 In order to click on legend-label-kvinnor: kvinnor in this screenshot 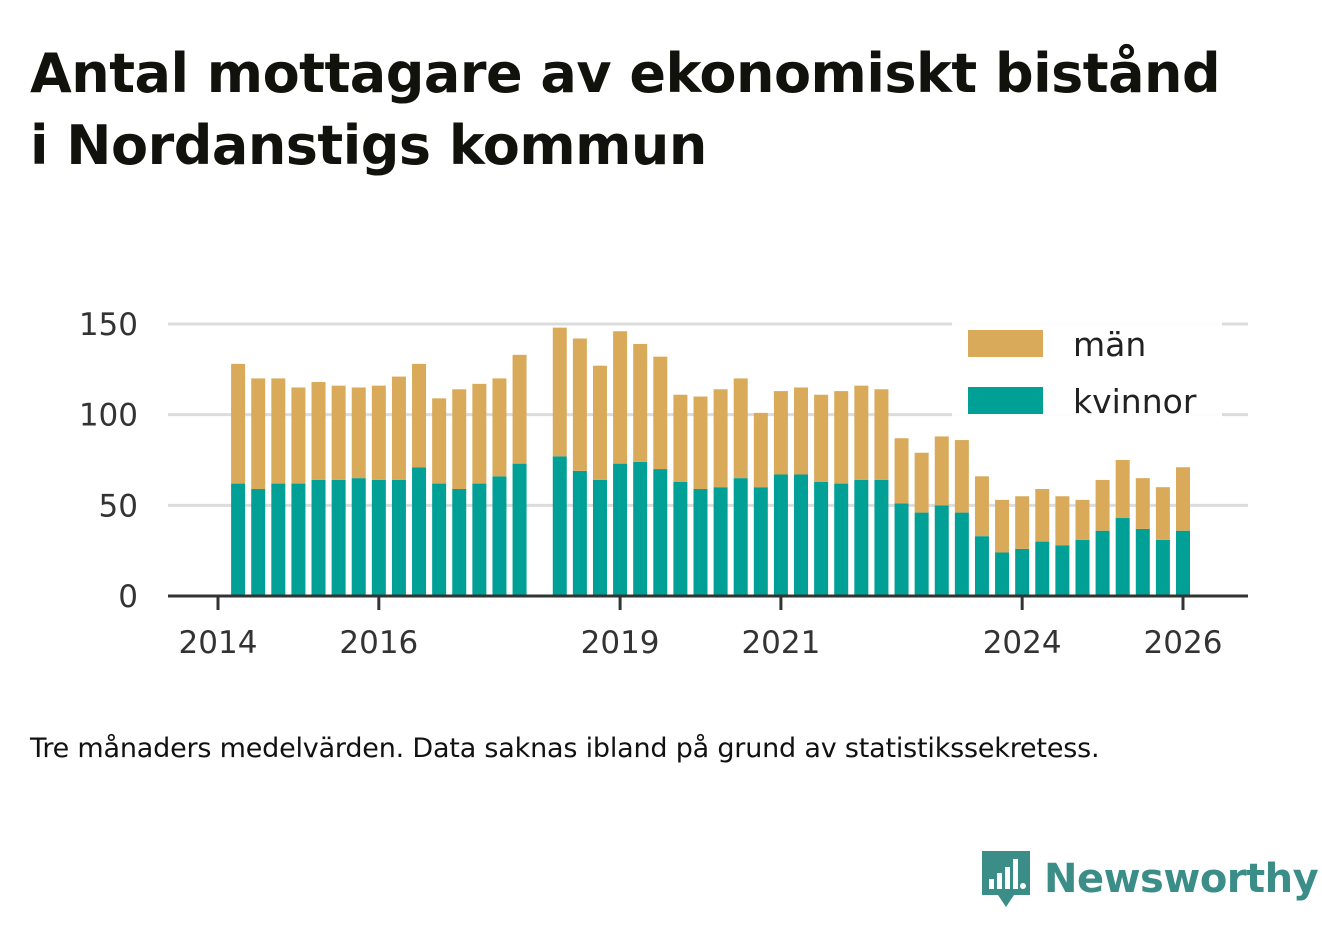, I will do `click(1135, 401)`.